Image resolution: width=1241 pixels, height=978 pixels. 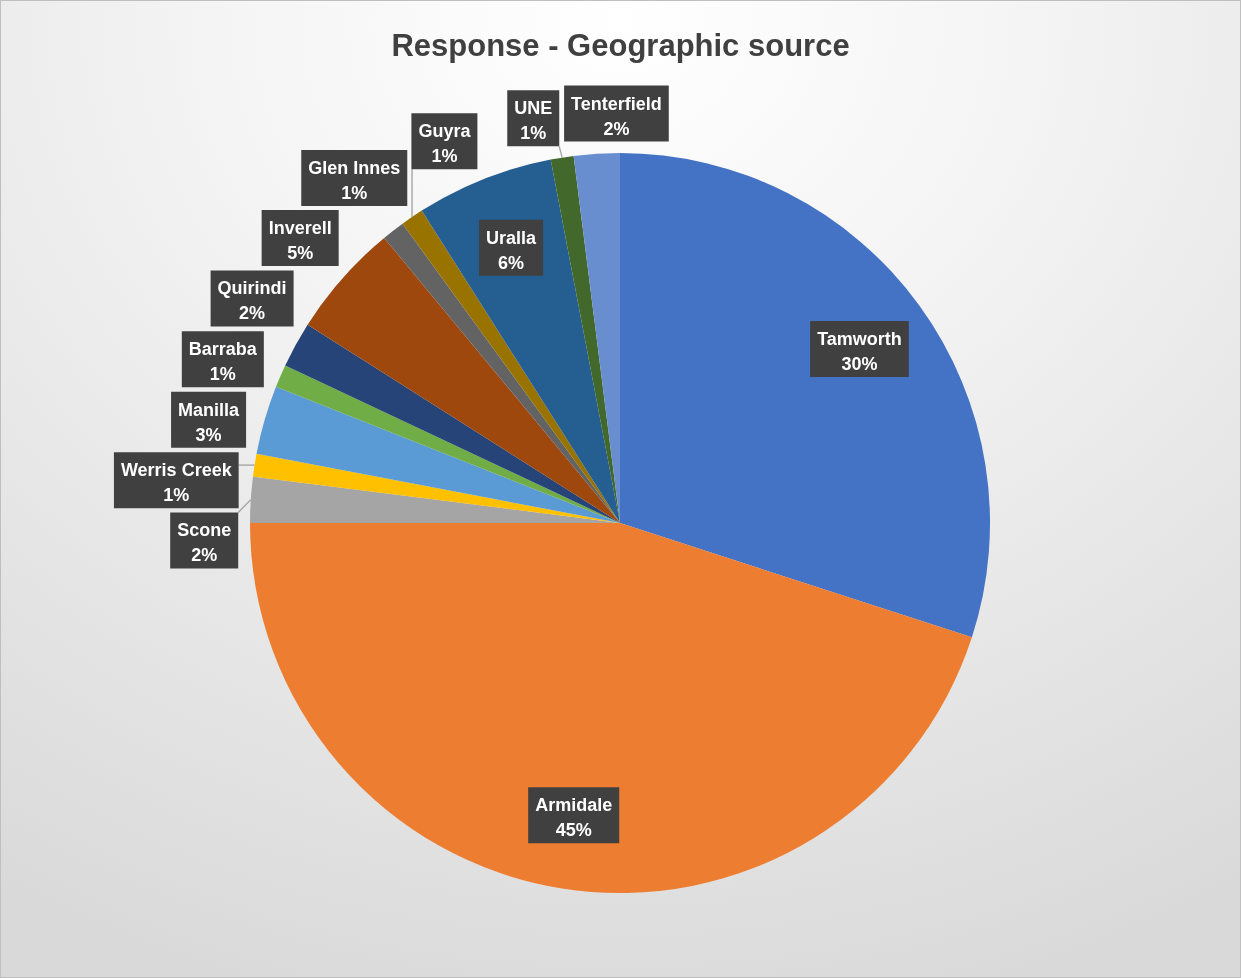 I want to click on slice-label: Uralla, so click(x=512, y=237).